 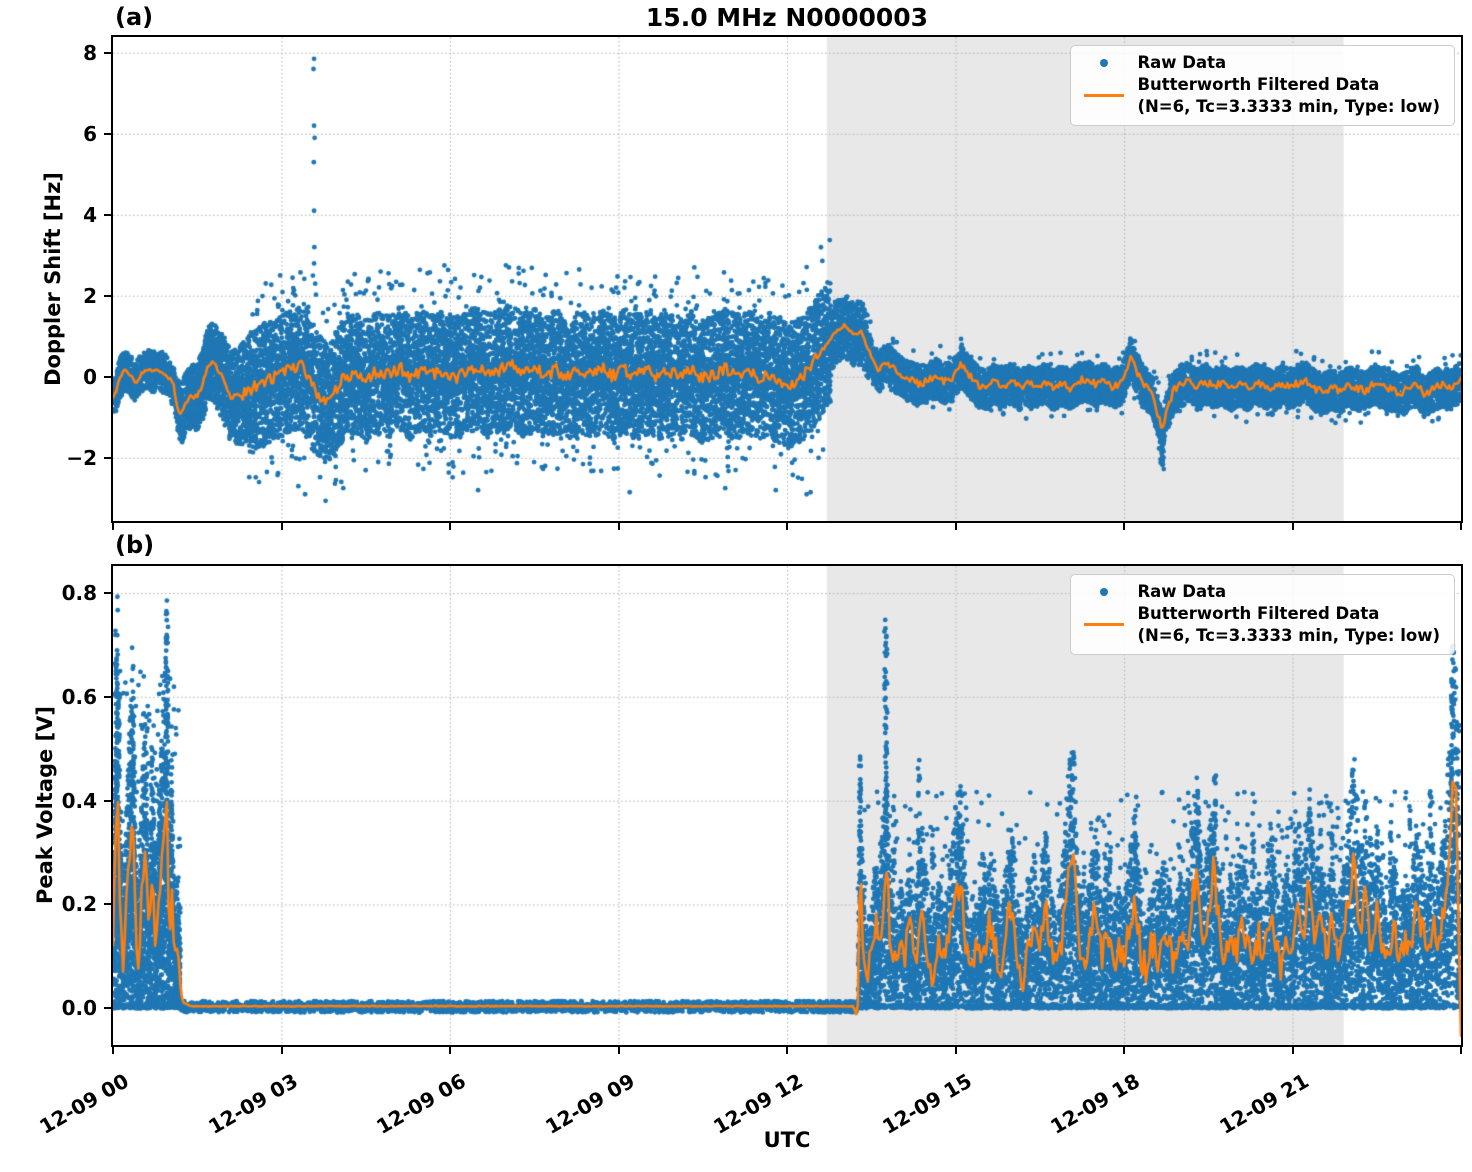 What do you see at coordinates (79, 592) in the screenshot?
I see `y-tick-label: 0.8` at bounding box center [79, 592].